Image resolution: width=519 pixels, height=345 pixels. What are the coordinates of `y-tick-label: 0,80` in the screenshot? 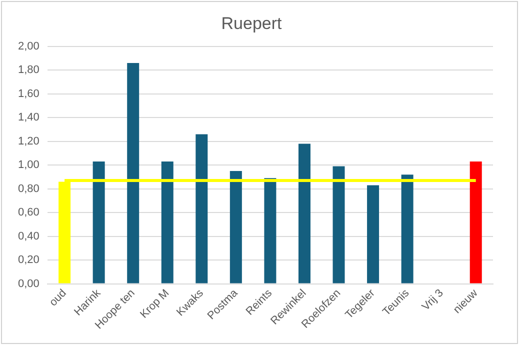 It's located at (29, 188).